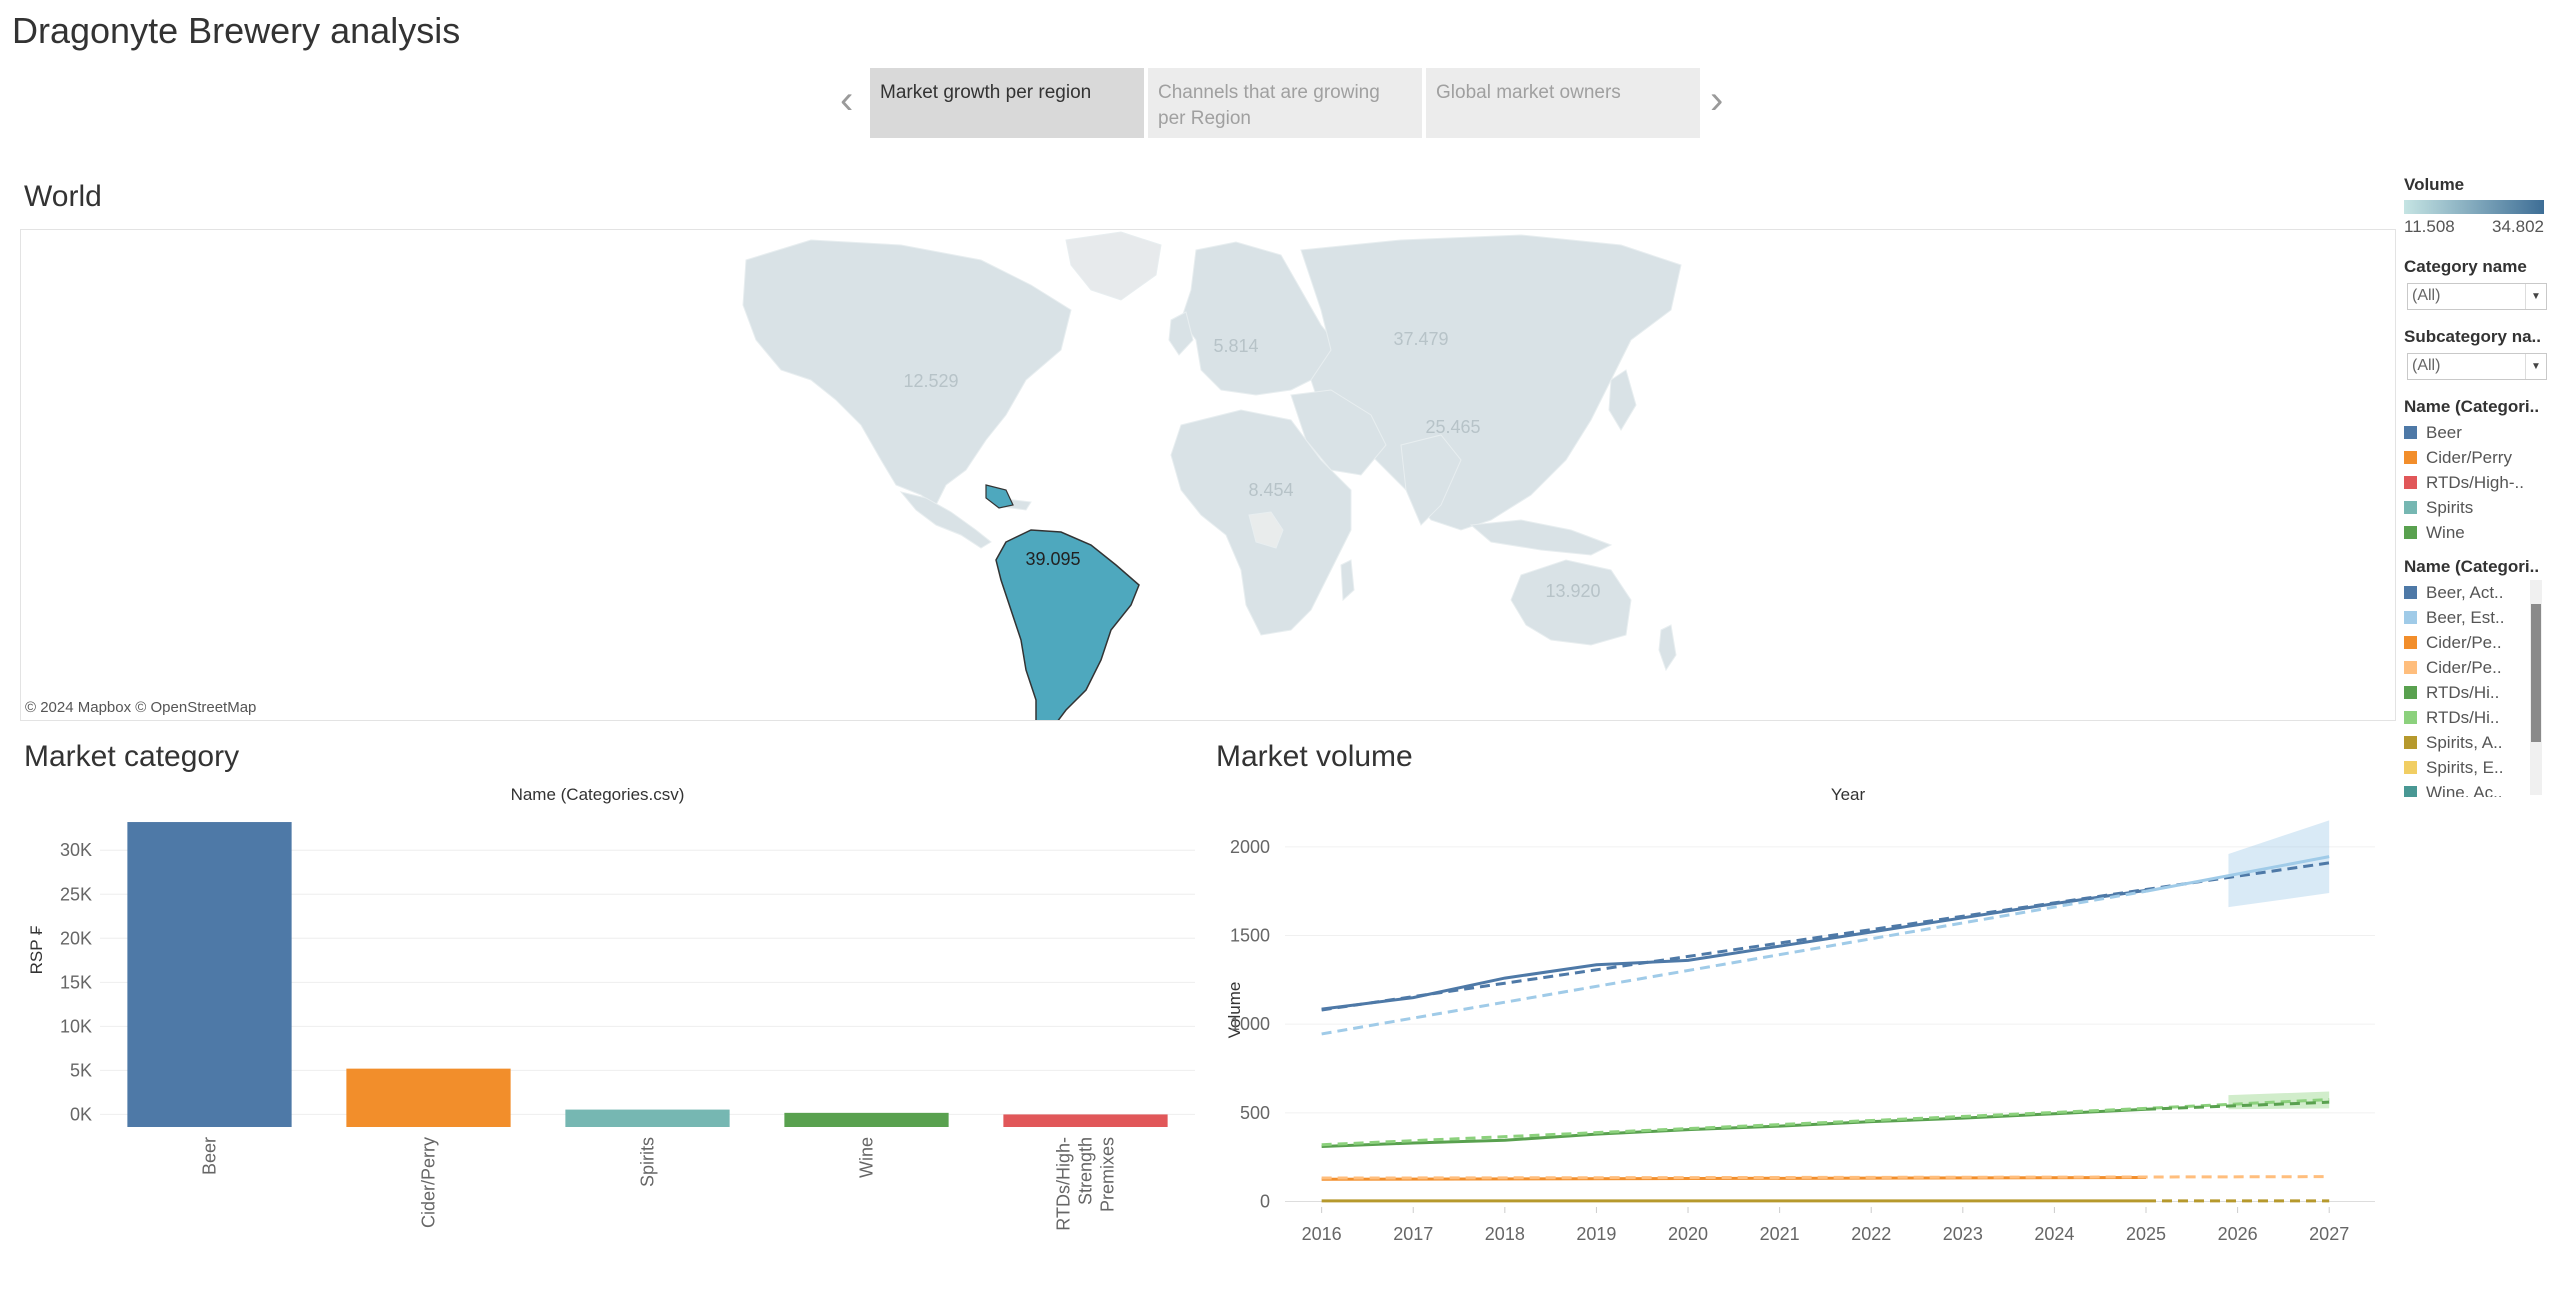 The width and height of the screenshot is (2559, 1291). I want to click on category-filter-dropdown: (All) ▼, so click(2477, 296).